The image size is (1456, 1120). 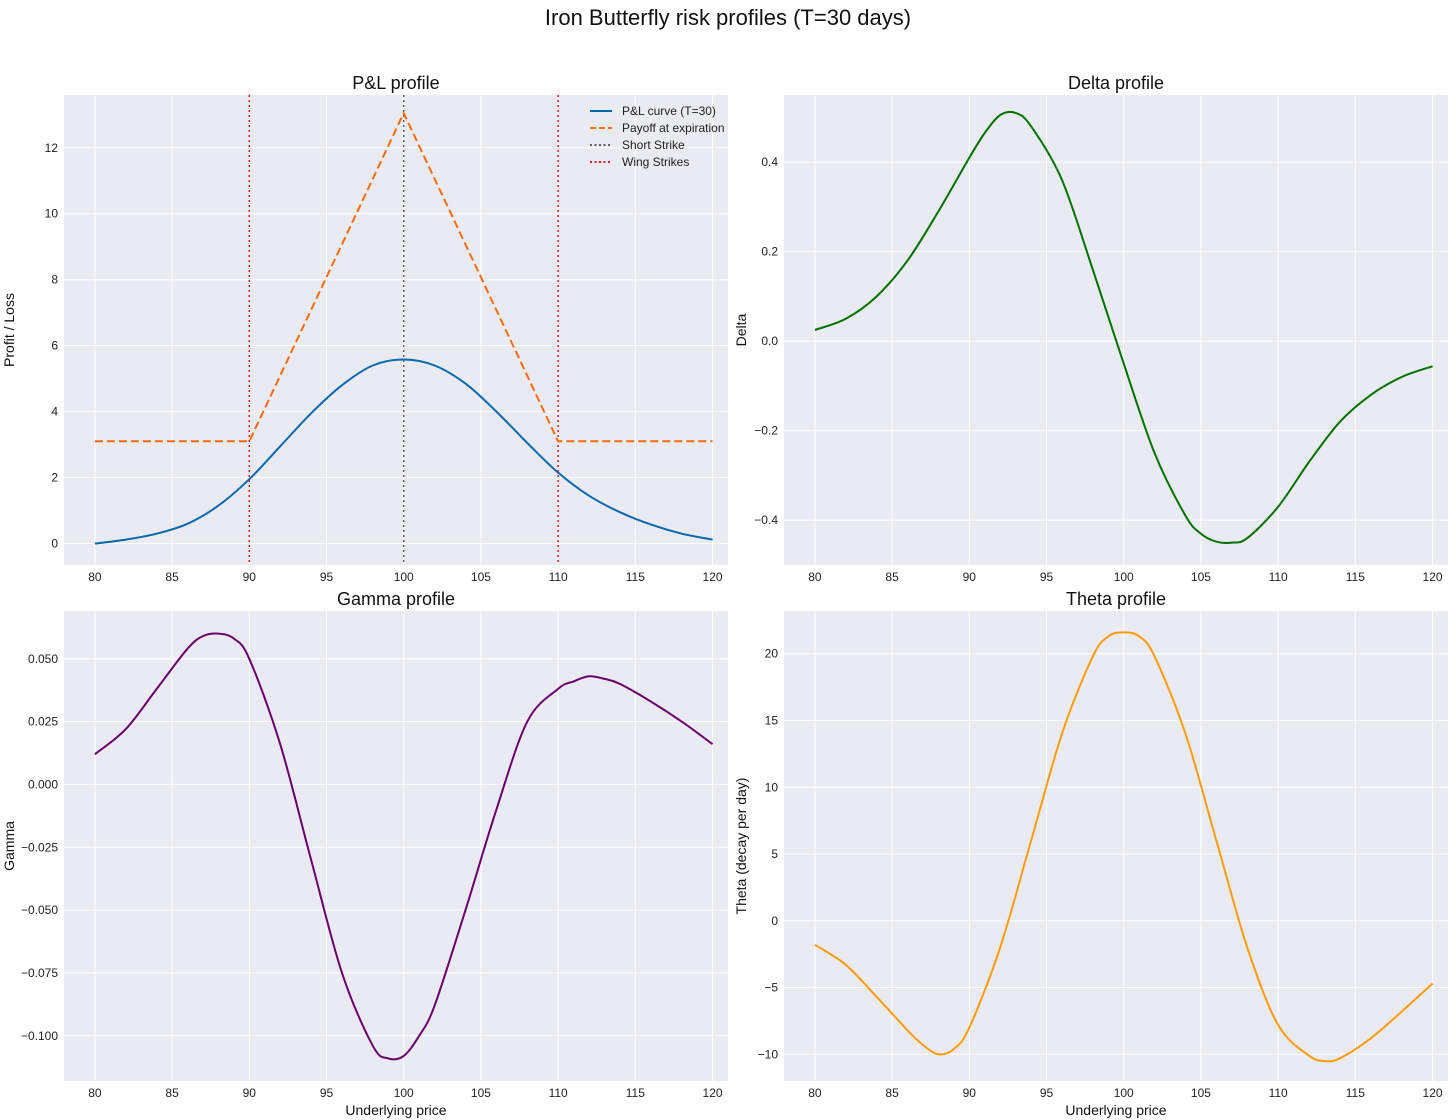 I want to click on y-tick-label: 0.025, so click(x=43, y=722).